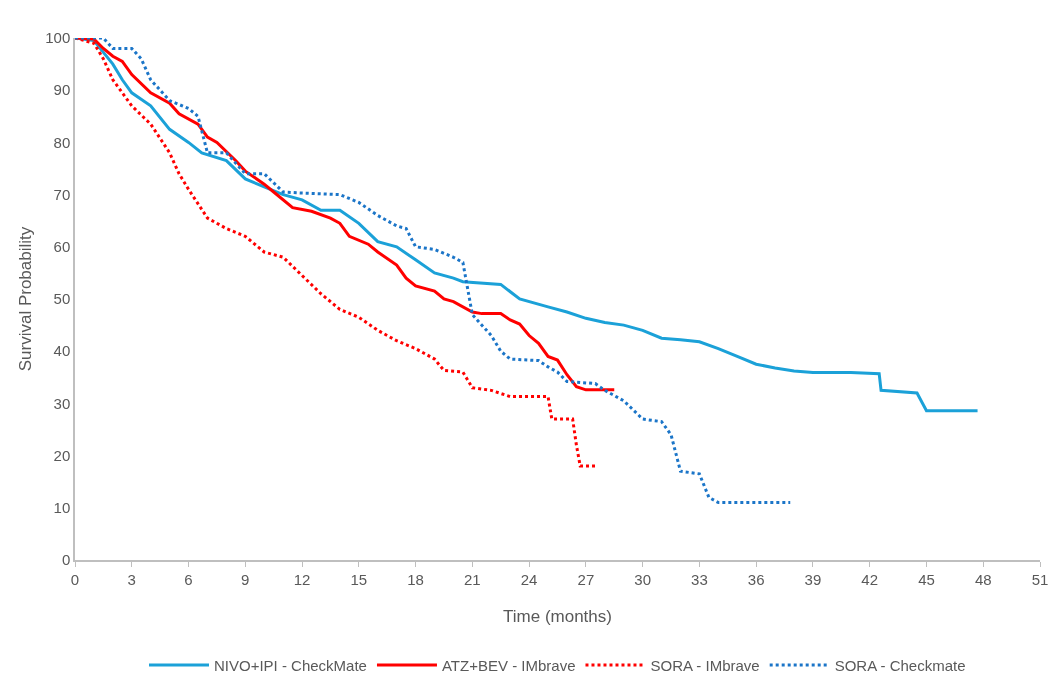  I want to click on legend-label: NIVO+IPI - CheckMate, so click(290, 665).